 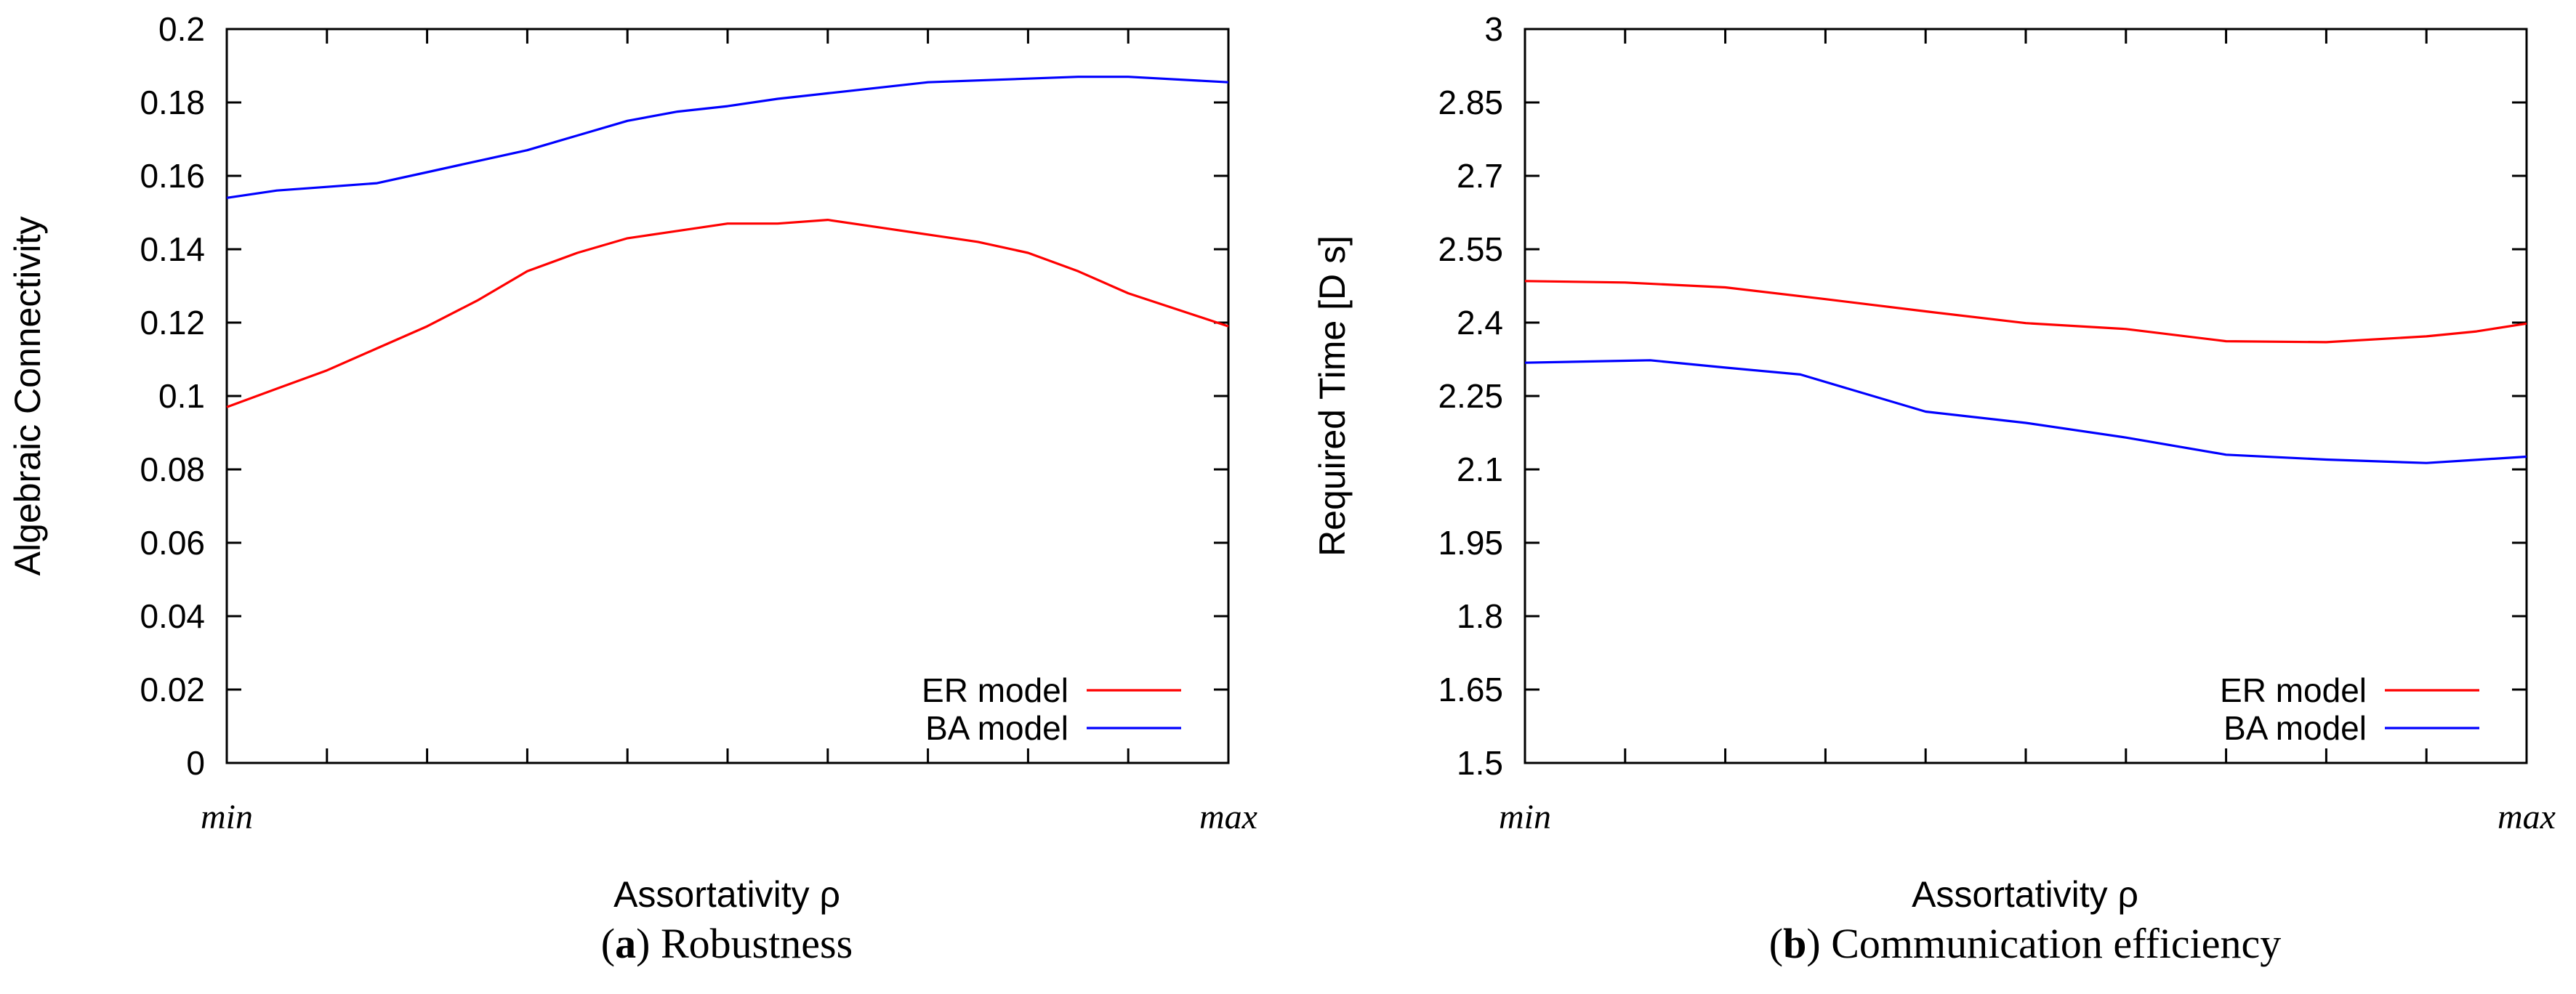 I want to click on x-tick-label-min-b: min, so click(x=1525, y=817).